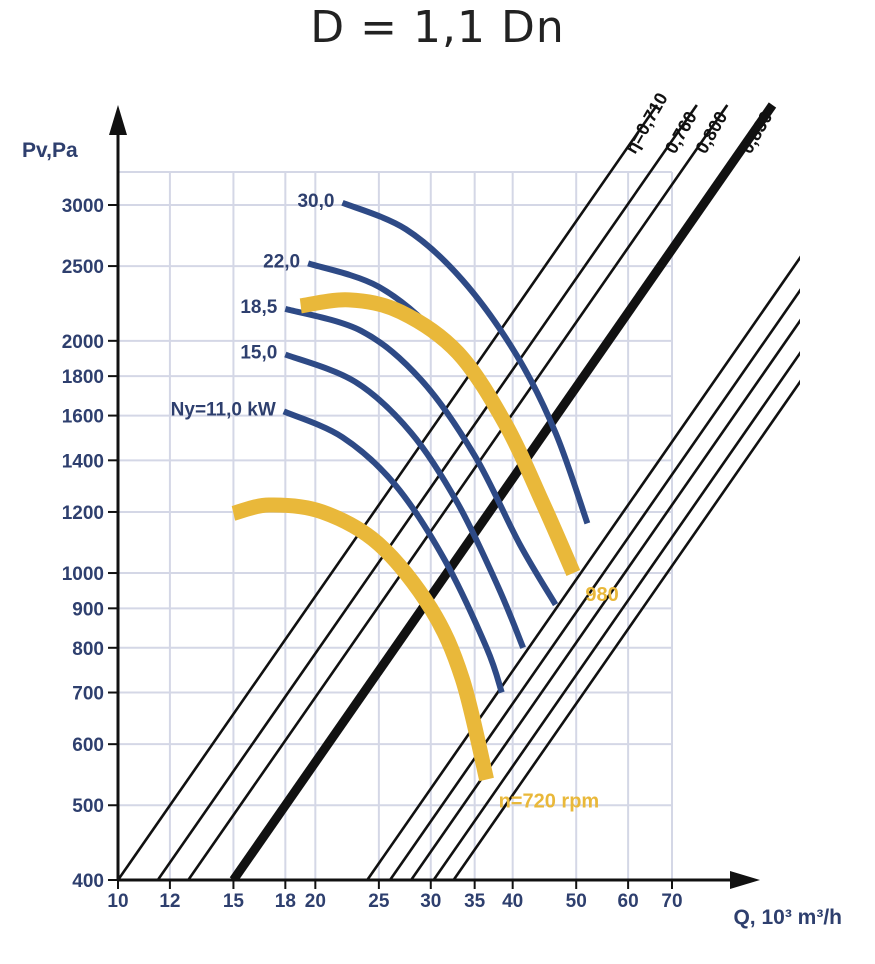 This screenshot has width=875, height=964. What do you see at coordinates (88, 694) in the screenshot?
I see `y-tick-label: 700` at bounding box center [88, 694].